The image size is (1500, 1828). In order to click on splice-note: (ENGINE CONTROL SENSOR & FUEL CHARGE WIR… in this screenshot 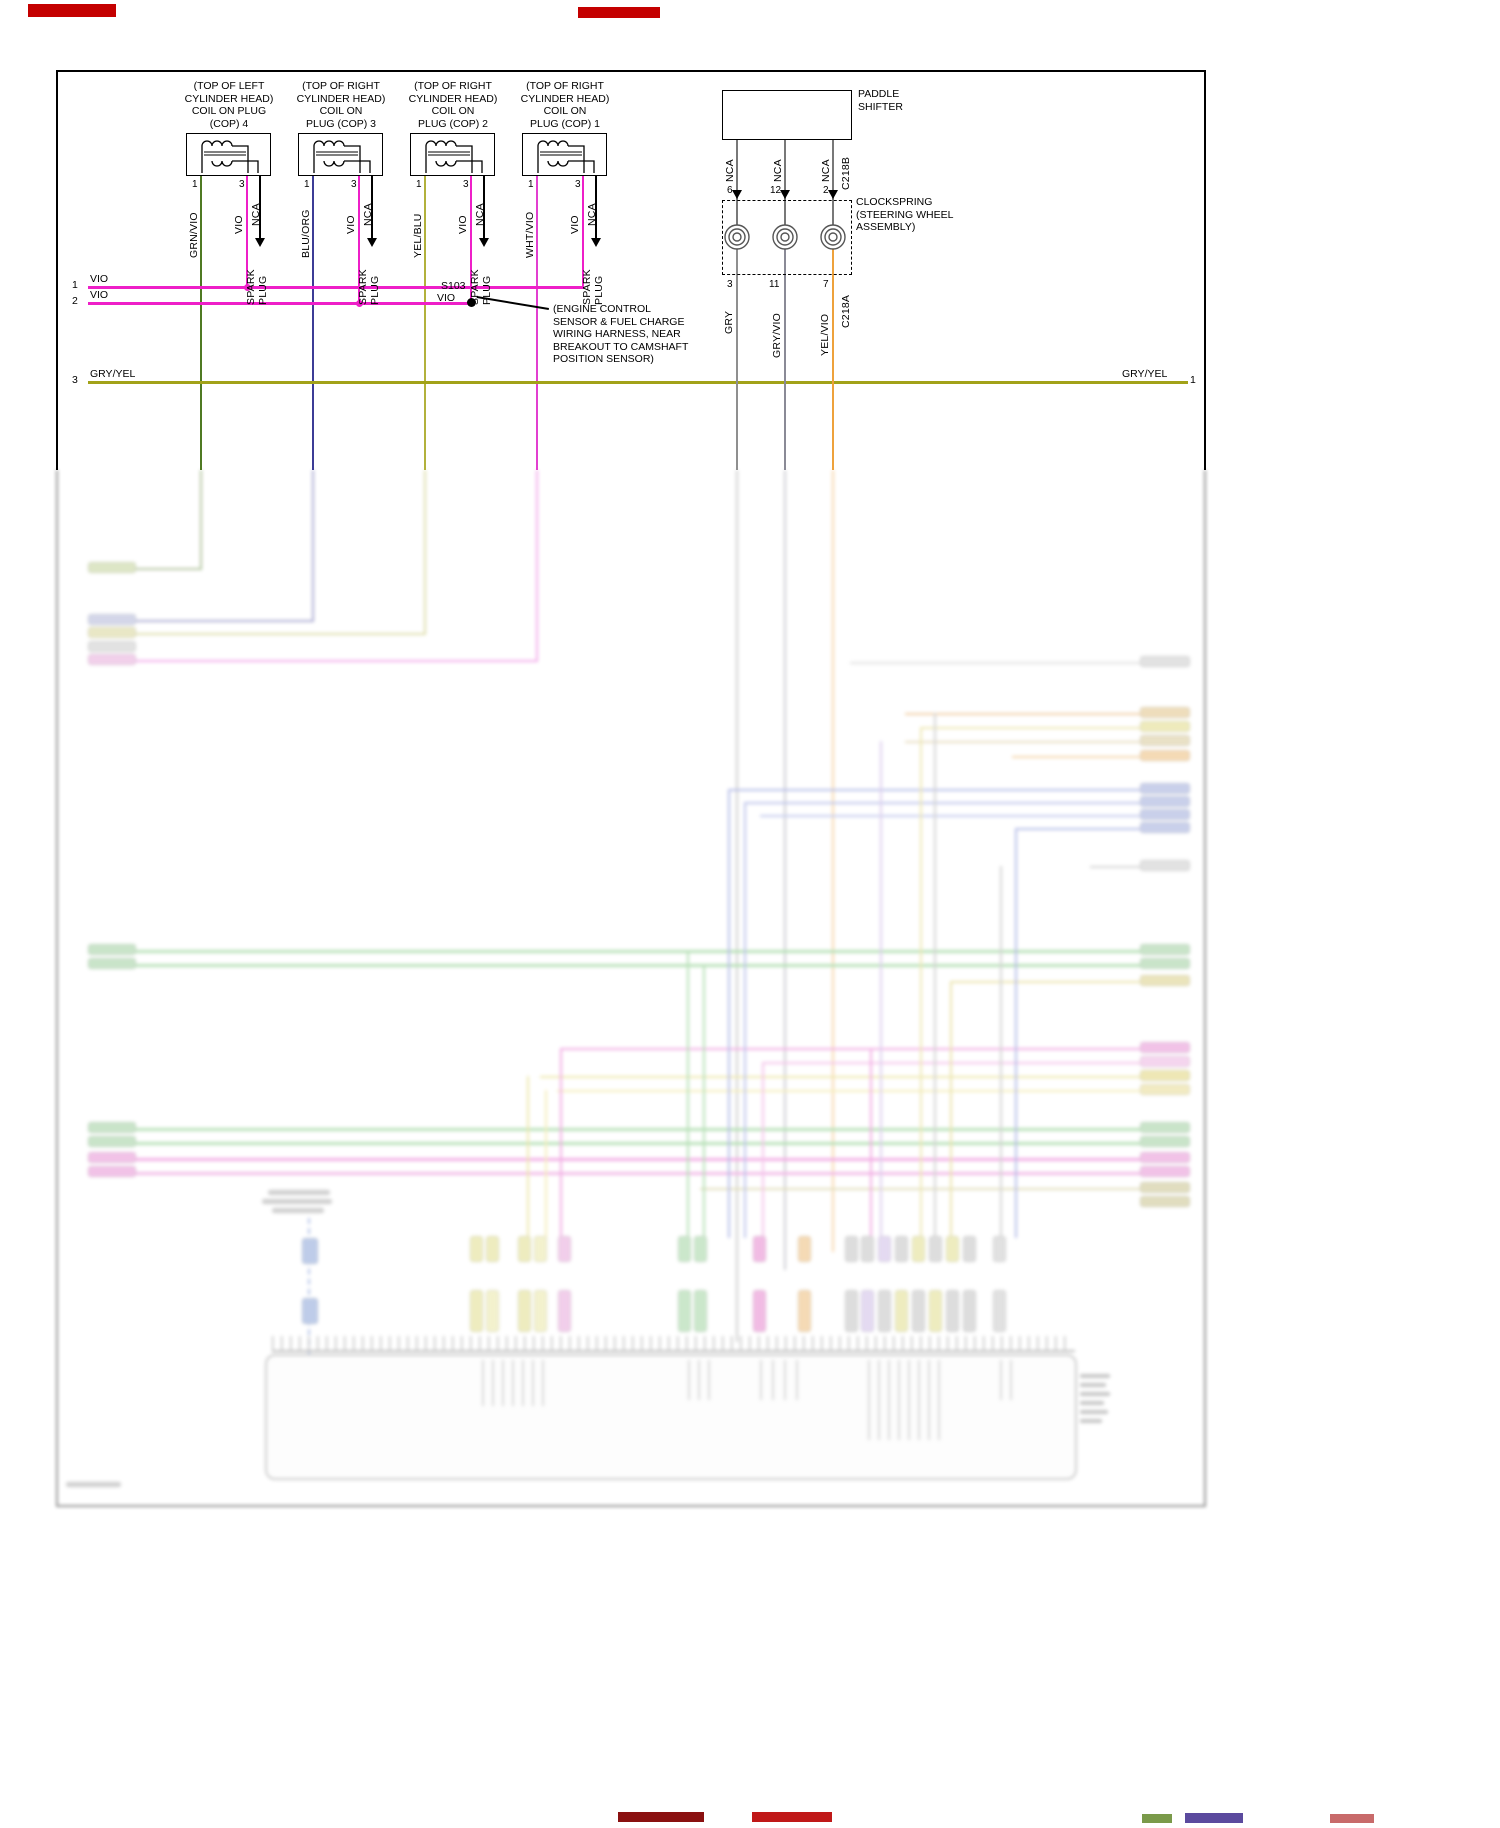, I will do `click(621, 334)`.